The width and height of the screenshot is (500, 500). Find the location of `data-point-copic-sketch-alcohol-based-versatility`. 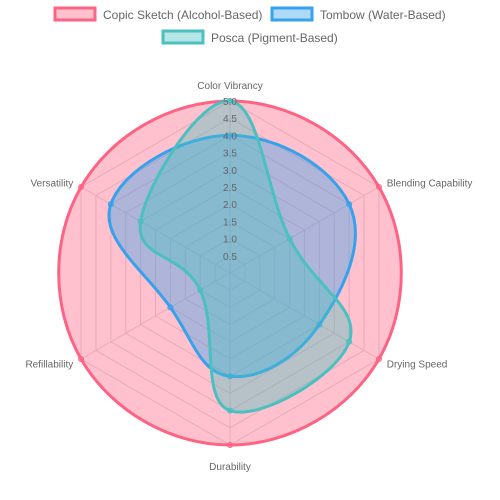

data-point-copic-sketch-alcohol-based-versatility is located at coordinates (81, 187).